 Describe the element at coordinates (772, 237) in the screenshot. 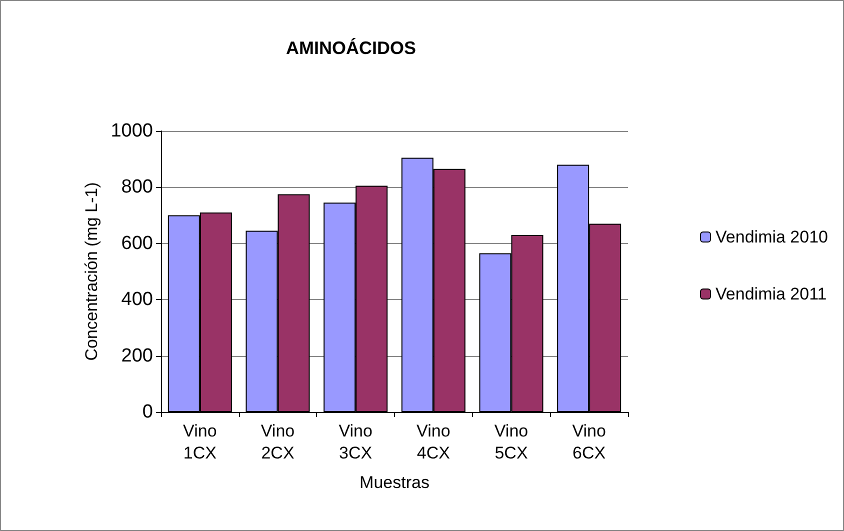

I see `legend-label: Vendimia 2010` at that location.